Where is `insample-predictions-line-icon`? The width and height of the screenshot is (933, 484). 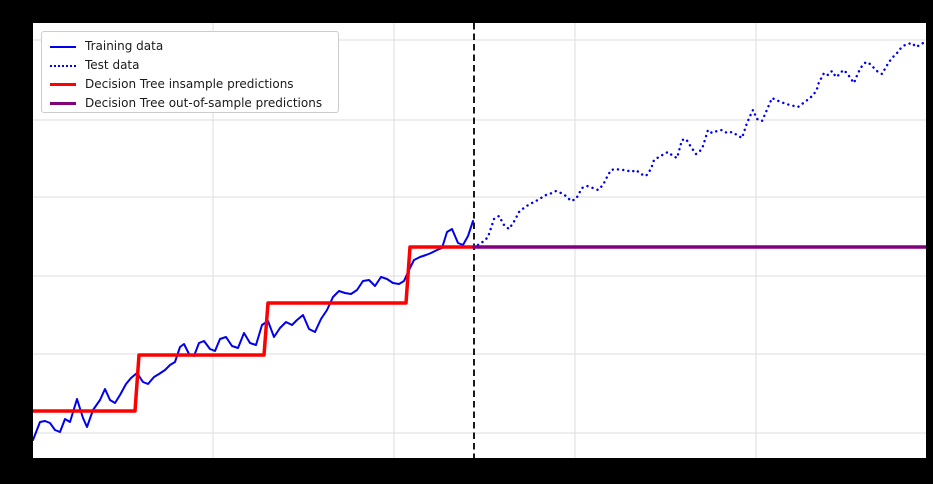
insample-predictions-line-icon is located at coordinates (63, 84).